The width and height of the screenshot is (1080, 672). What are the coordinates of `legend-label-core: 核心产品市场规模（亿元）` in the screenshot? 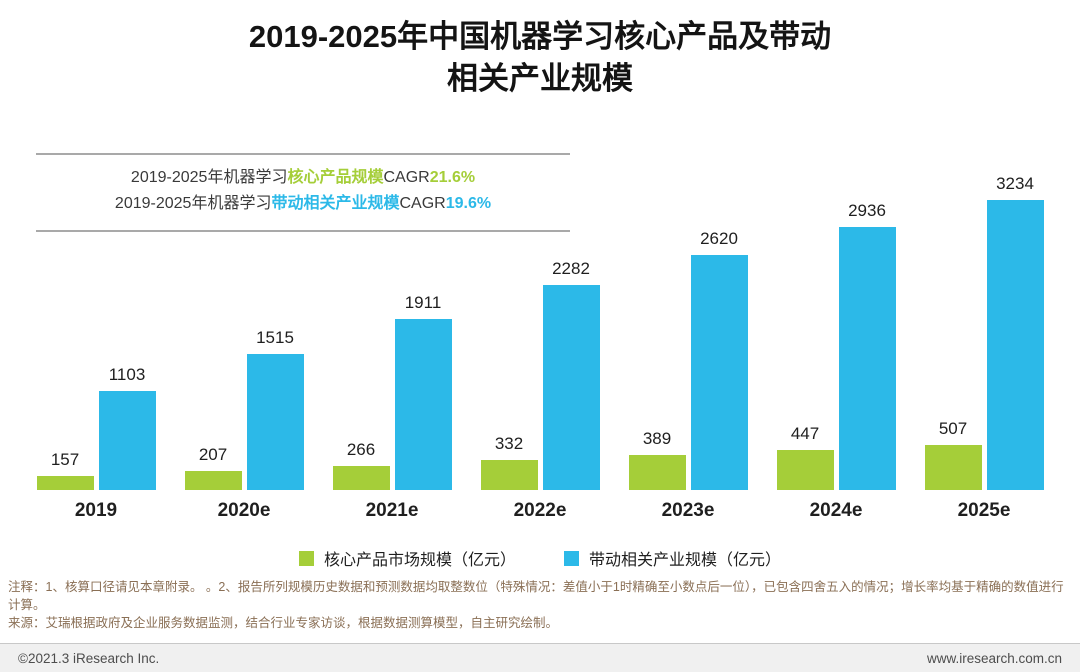 It's located at (419, 560).